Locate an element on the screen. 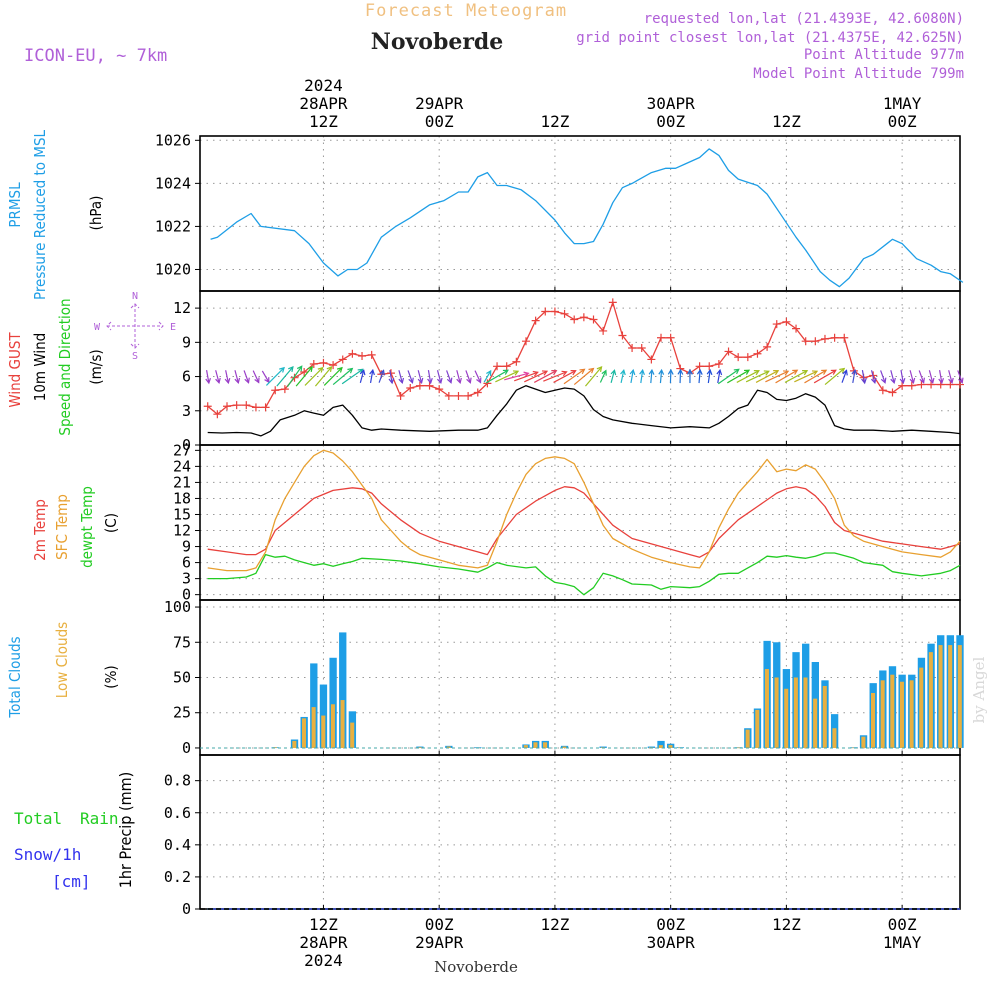 Image resolution: width=1000 pixels, height=1000 pixels. compass-w: W is located at coordinates (97, 327).